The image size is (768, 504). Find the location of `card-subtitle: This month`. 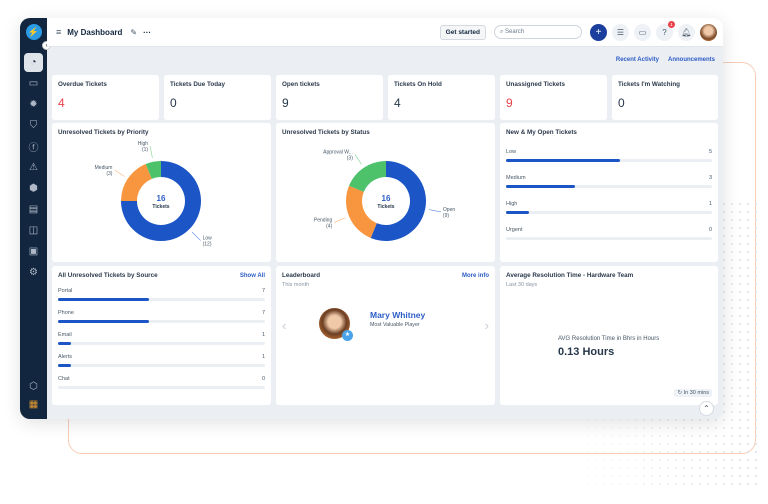

card-subtitle: This month is located at coordinates (296, 285).